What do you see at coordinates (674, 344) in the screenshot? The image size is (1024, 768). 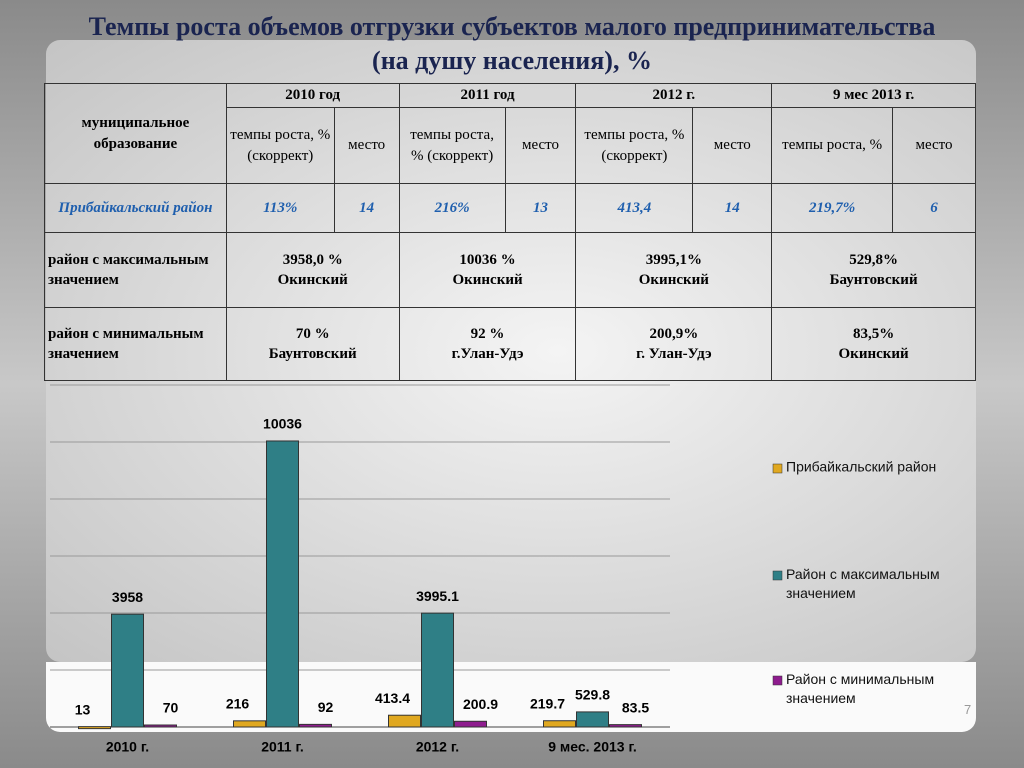 I see `cell: 200,9% г. Улан-Удэ` at bounding box center [674, 344].